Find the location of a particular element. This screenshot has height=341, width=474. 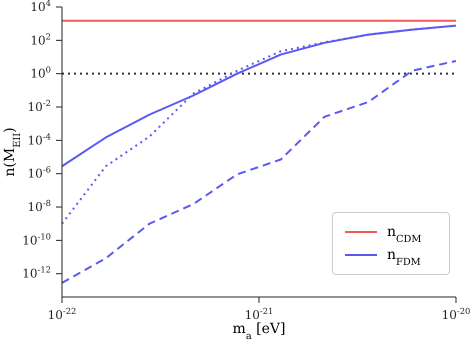

y-tick-label: 10$^{-6}$ is located at coordinates (39, 172).